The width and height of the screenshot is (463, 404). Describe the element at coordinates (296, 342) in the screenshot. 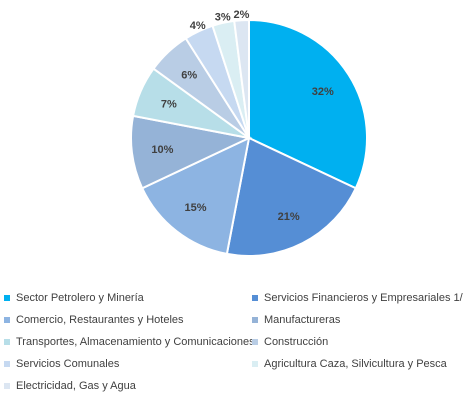

I see `legend-label-5: Construcción` at that location.